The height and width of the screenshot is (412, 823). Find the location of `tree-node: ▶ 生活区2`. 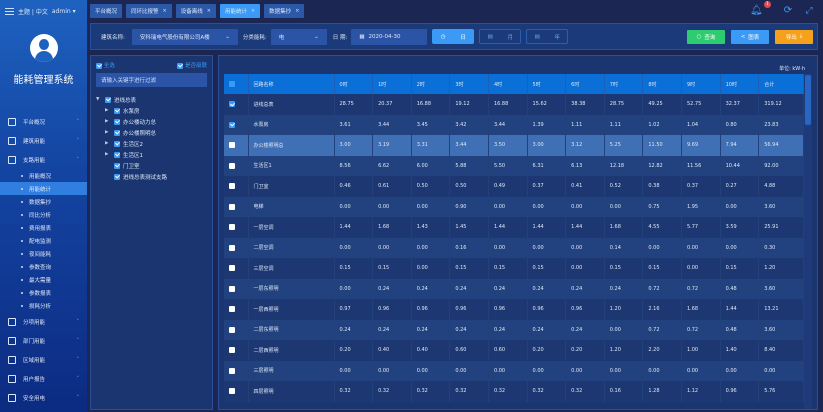

tree-node: ▶ 生活区2 is located at coordinates (151, 143).